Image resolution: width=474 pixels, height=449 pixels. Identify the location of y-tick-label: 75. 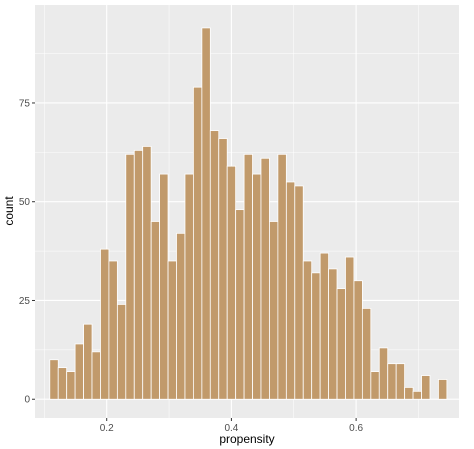
(25, 103).